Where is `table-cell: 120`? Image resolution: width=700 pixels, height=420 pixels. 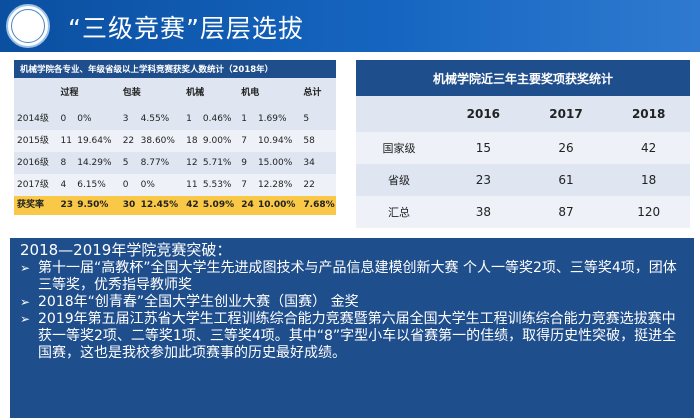 table-cell: 120 is located at coordinates (648, 212).